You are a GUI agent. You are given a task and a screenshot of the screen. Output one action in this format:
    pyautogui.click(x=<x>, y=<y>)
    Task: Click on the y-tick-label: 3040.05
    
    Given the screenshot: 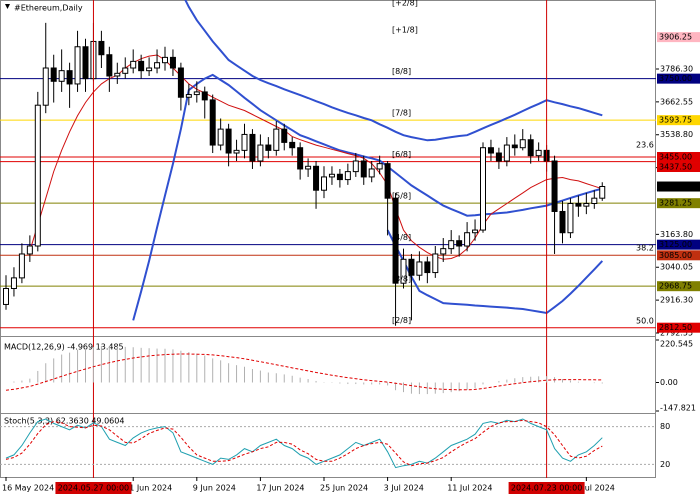 What is the action you would take?
    pyautogui.click(x=676, y=267)
    